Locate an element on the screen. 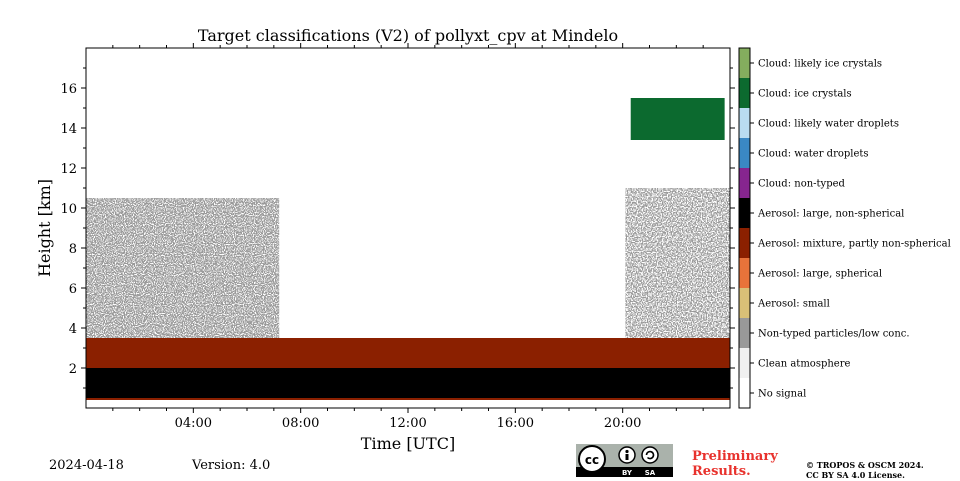  svg-text: SA is located at coordinates (650, 473).